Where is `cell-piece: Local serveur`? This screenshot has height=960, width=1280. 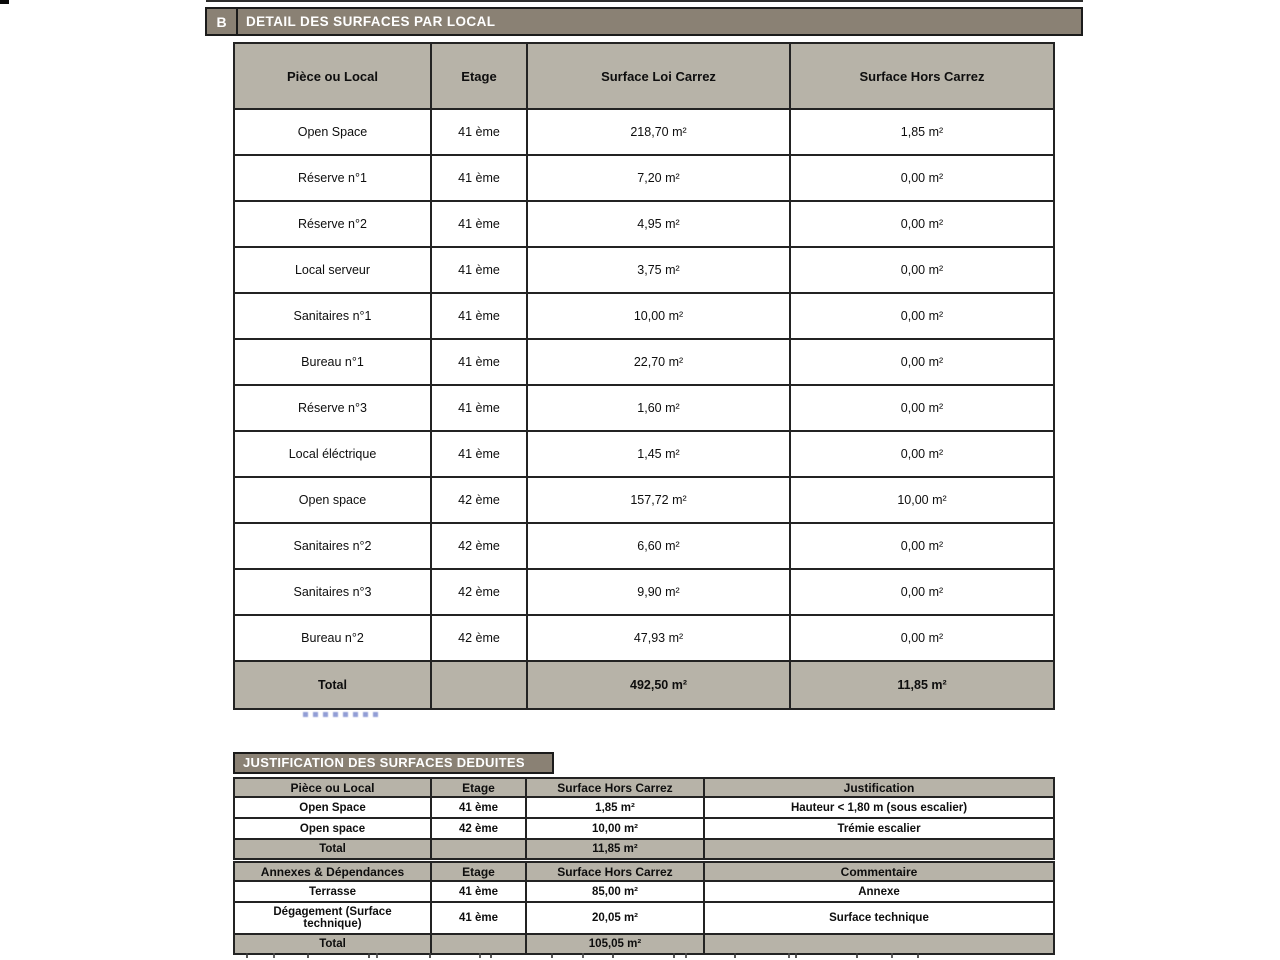 cell-piece: Local serveur is located at coordinates (332, 270).